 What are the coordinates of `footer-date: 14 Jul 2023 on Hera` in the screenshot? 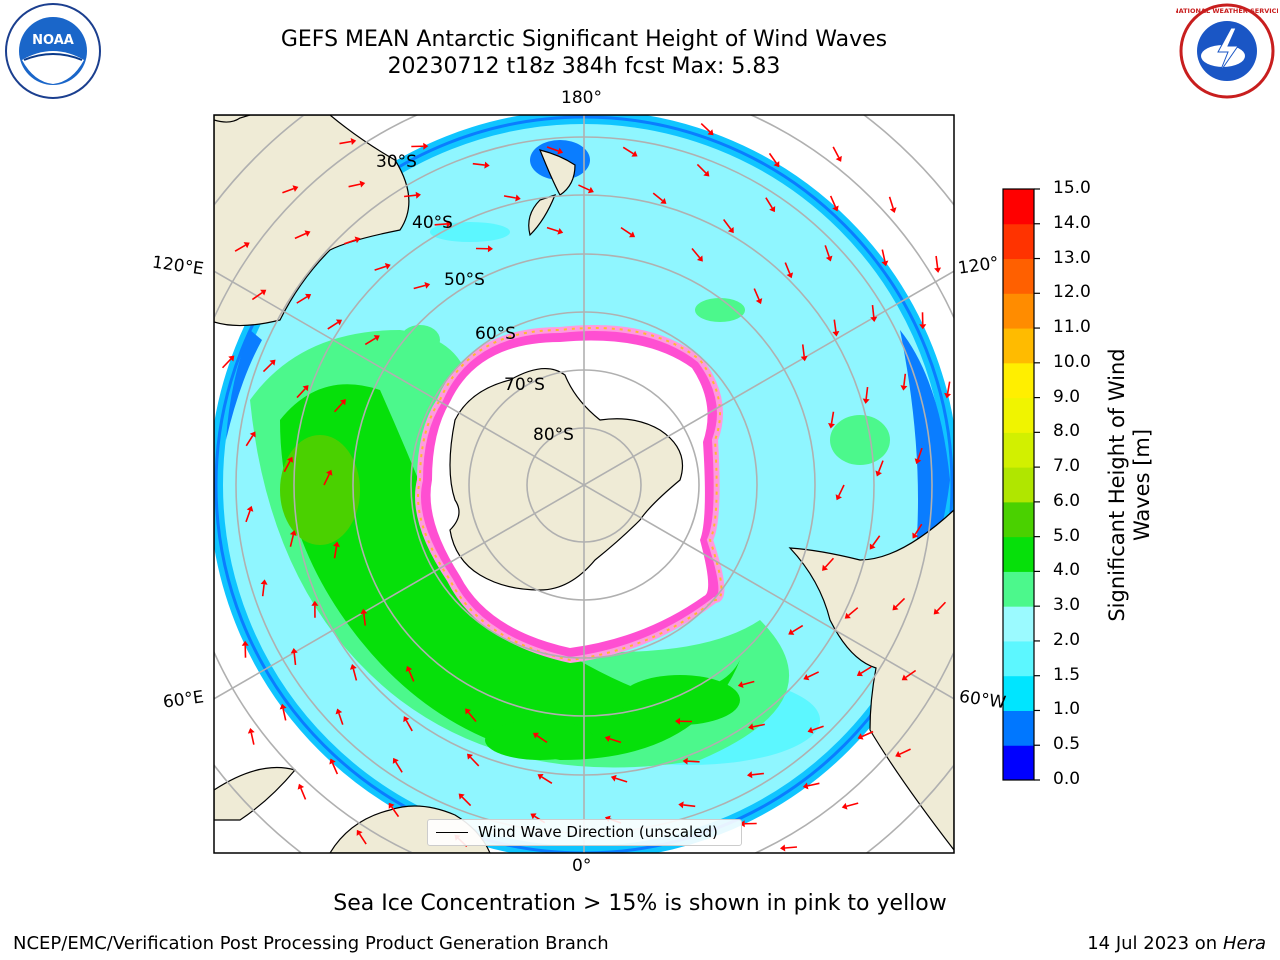 It's located at (1176, 943).